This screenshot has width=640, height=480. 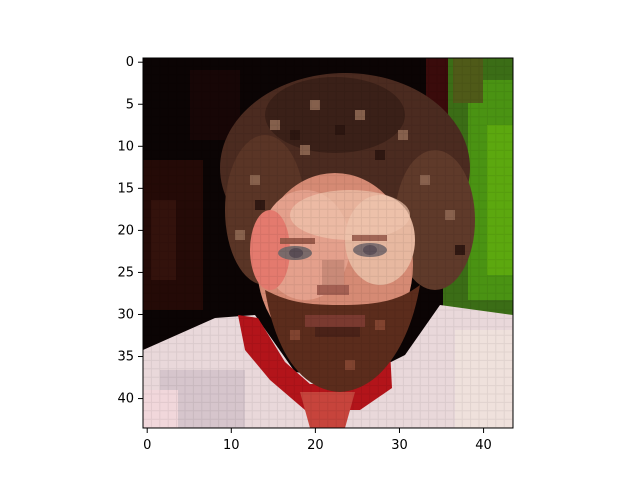 I want to click on x-tick-label-10: 10, so click(x=231, y=445).